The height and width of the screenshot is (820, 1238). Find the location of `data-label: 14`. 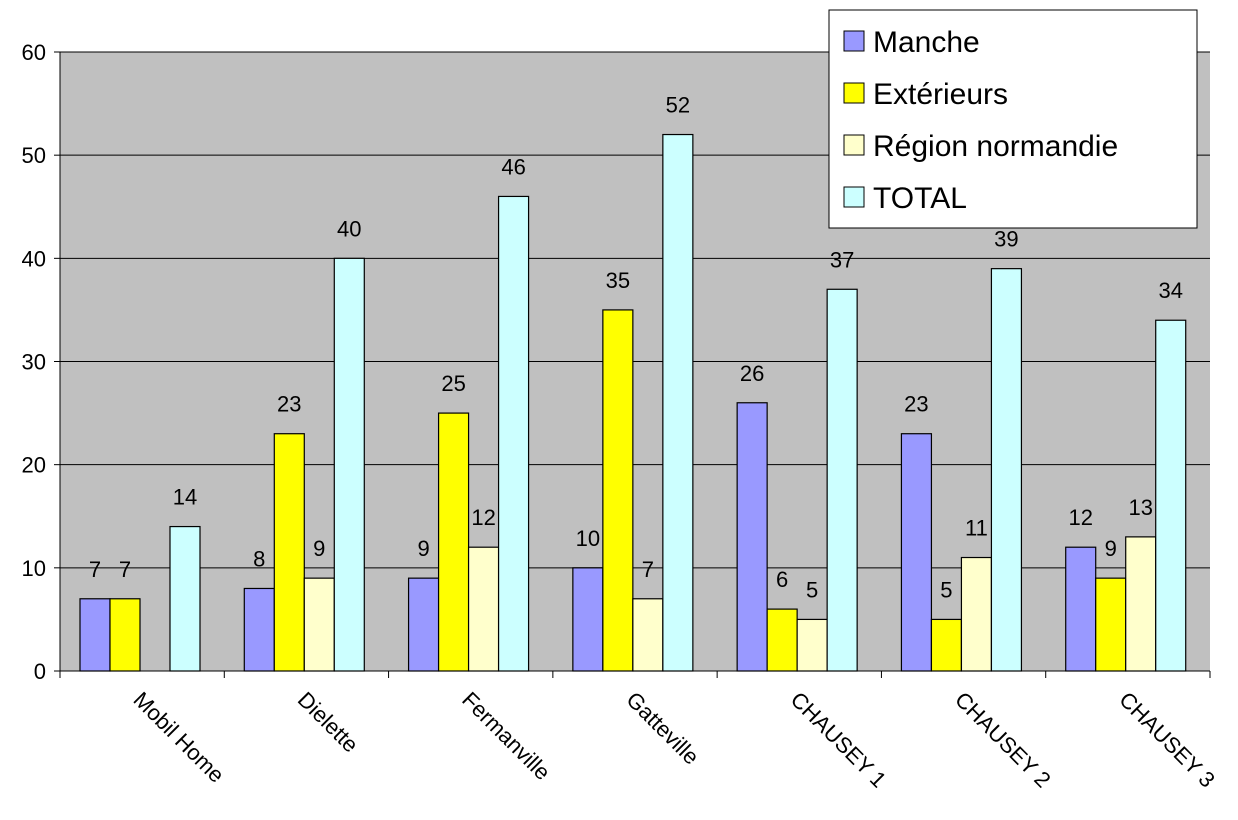

data-label: 14 is located at coordinates (185, 497).